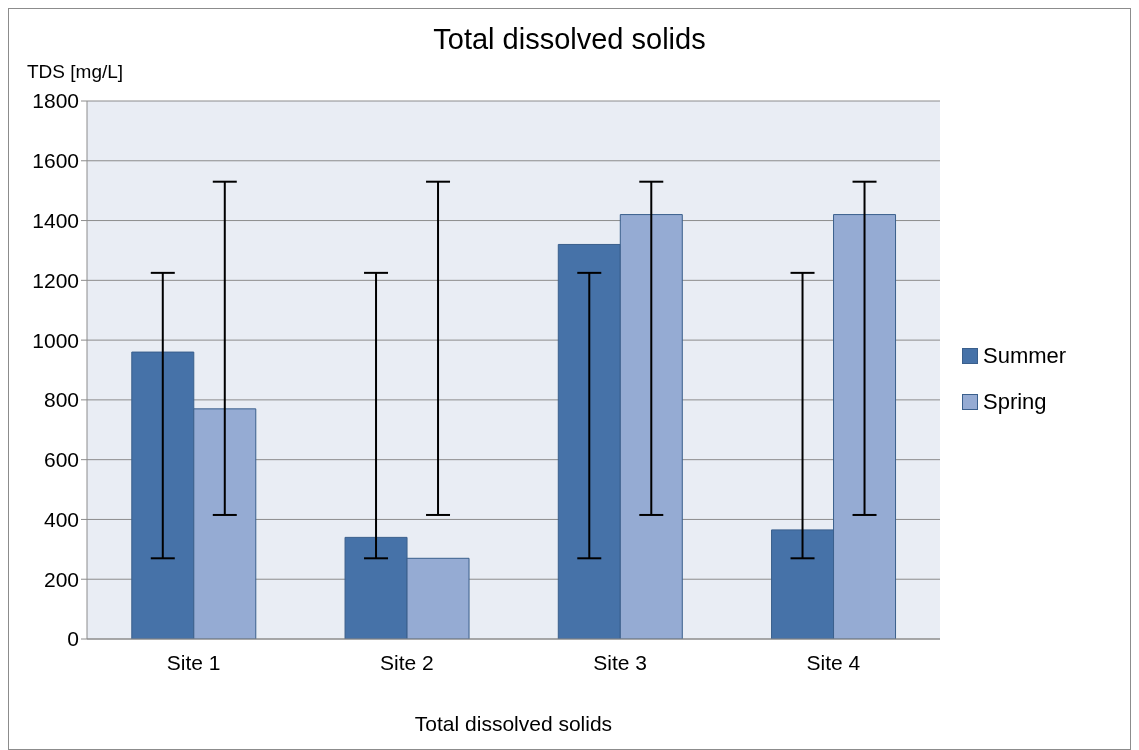 Image resolution: width=1139 pixels, height=750 pixels. Describe the element at coordinates (61, 579) in the screenshot. I see `y-tick-label: 200` at that location.